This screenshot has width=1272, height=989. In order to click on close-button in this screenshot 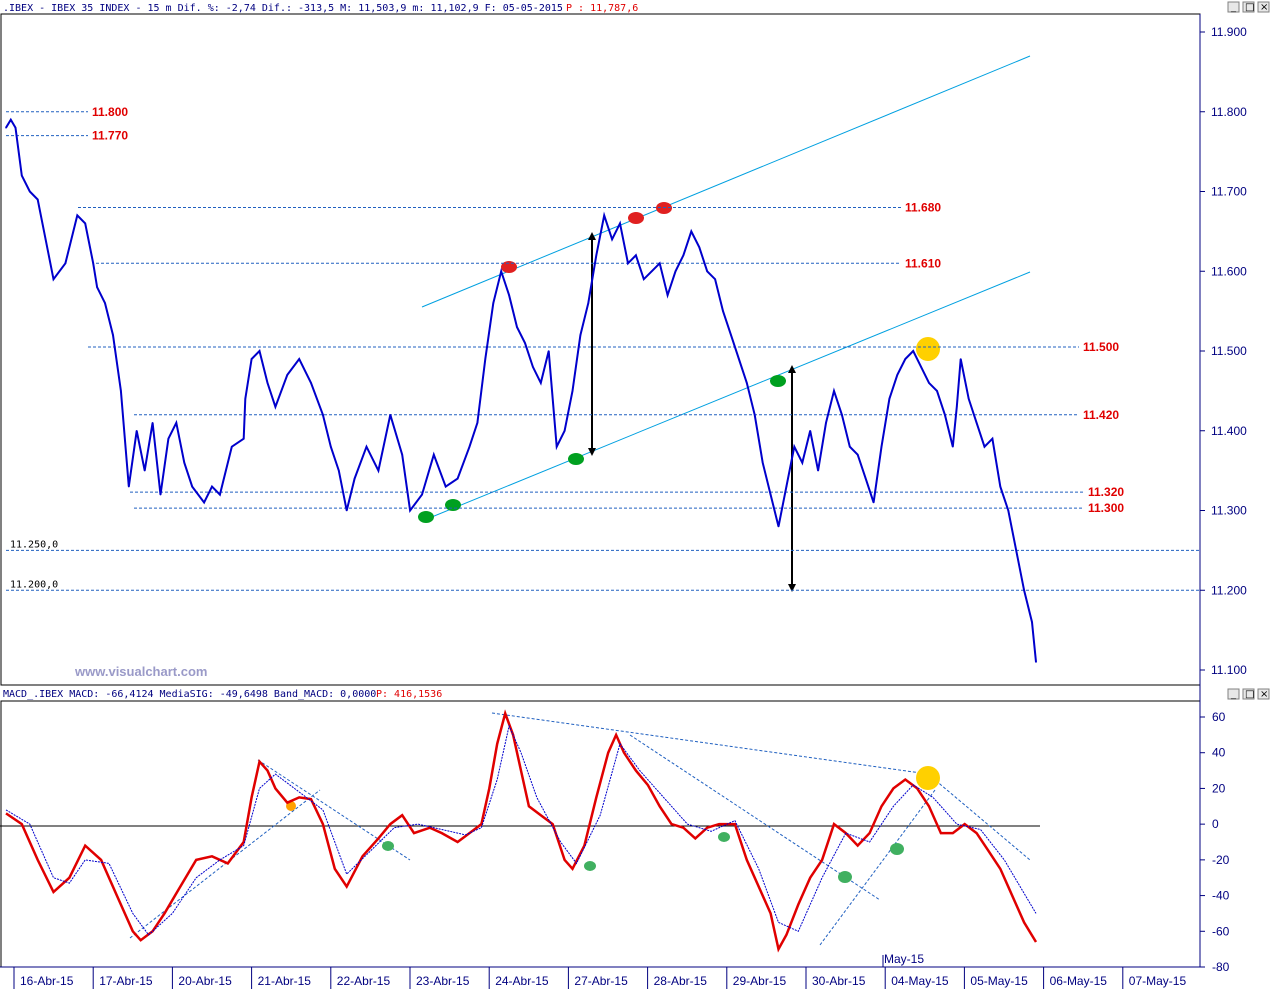, I will do `click(1263, 7)`.